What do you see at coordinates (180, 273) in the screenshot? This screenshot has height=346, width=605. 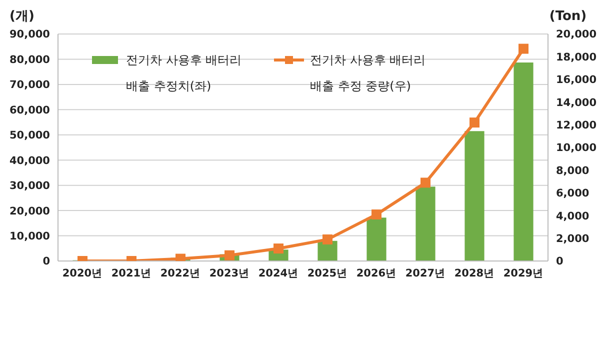 I see `x-tick-label: 2022년` at bounding box center [180, 273].